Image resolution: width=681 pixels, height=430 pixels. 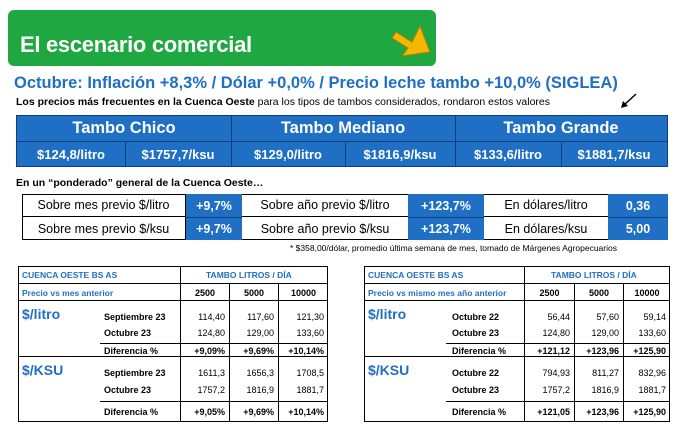 What do you see at coordinates (209, 412) in the screenshot?
I see `cell-value: +9,05%` at bounding box center [209, 412].